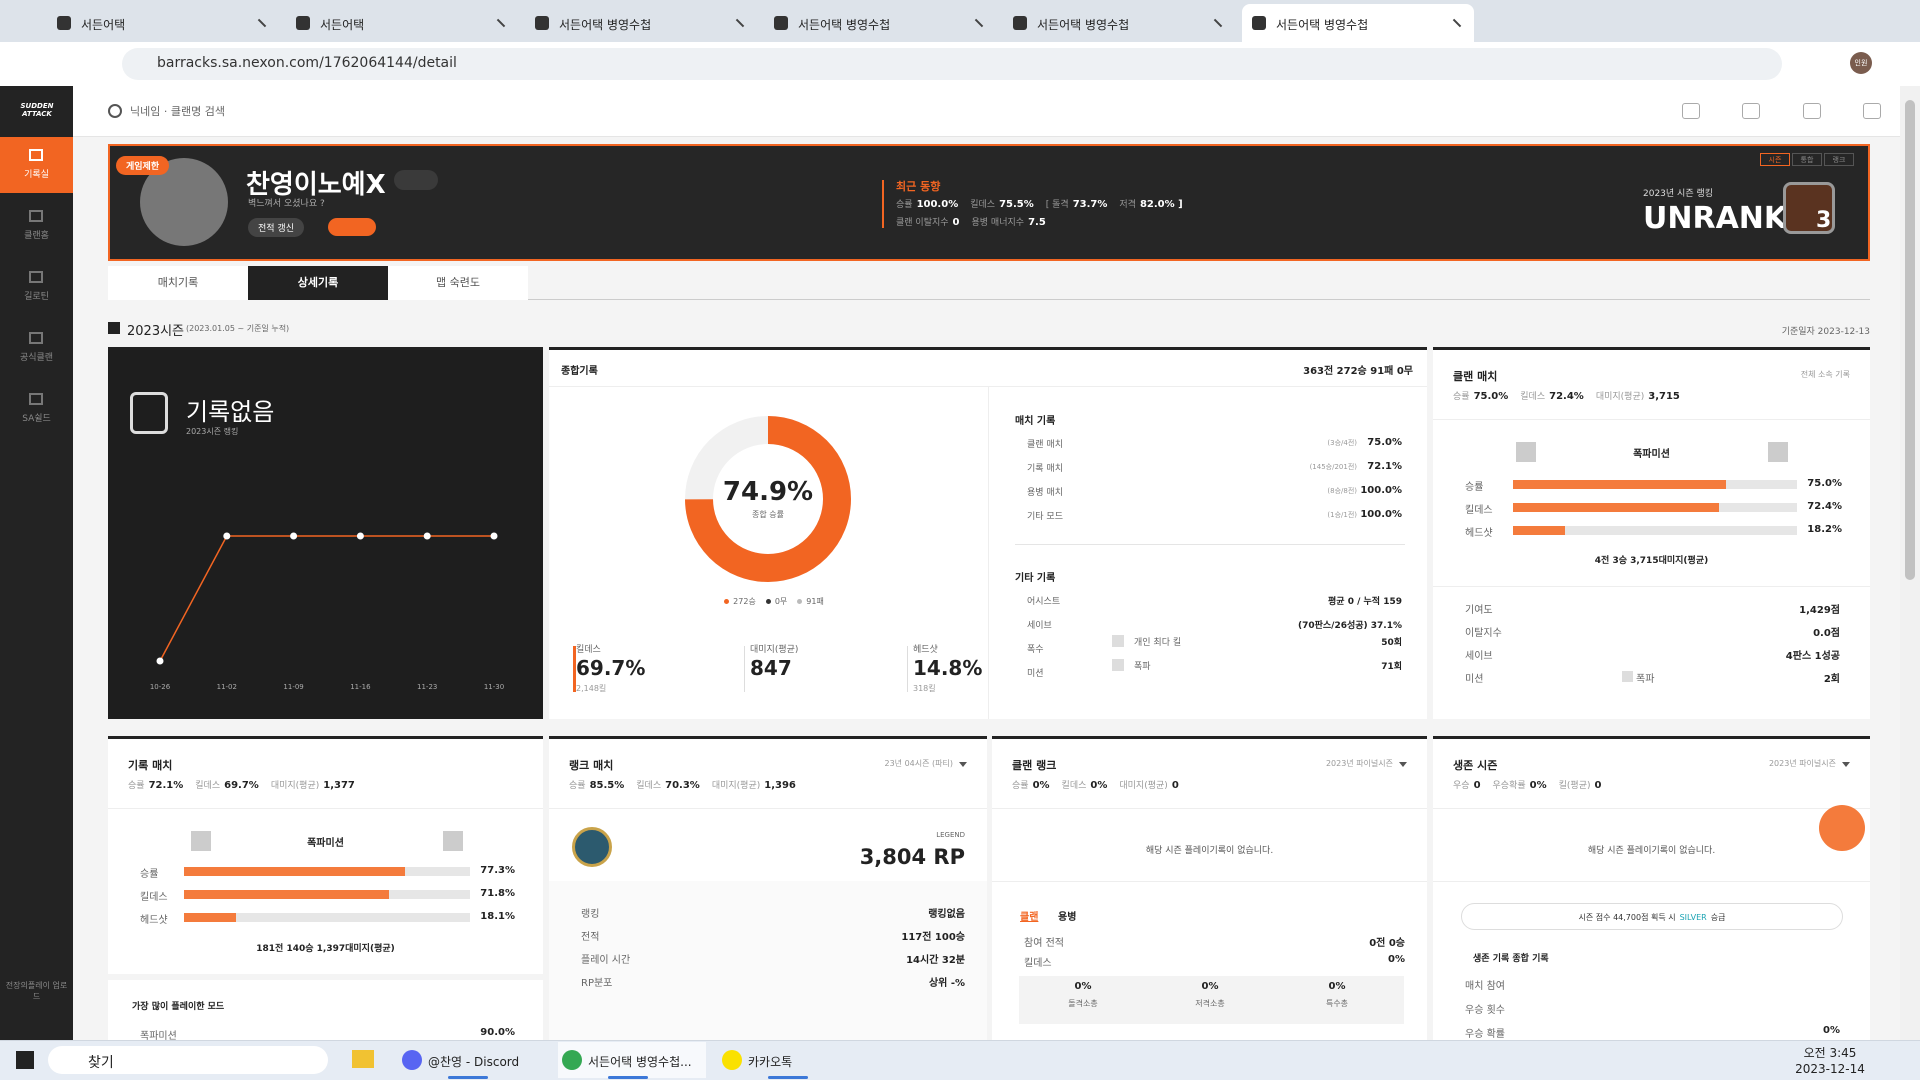  What do you see at coordinates (1396, 959) in the screenshot?
I see `row-value: 0%` at bounding box center [1396, 959].